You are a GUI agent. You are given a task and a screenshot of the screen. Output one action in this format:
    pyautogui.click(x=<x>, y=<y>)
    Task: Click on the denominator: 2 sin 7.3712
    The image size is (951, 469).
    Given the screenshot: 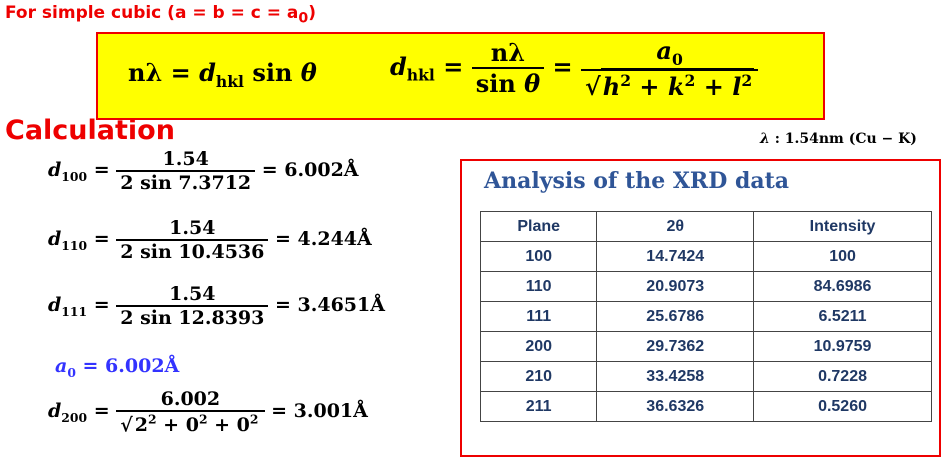 What is the action you would take?
    pyautogui.click(x=185, y=183)
    